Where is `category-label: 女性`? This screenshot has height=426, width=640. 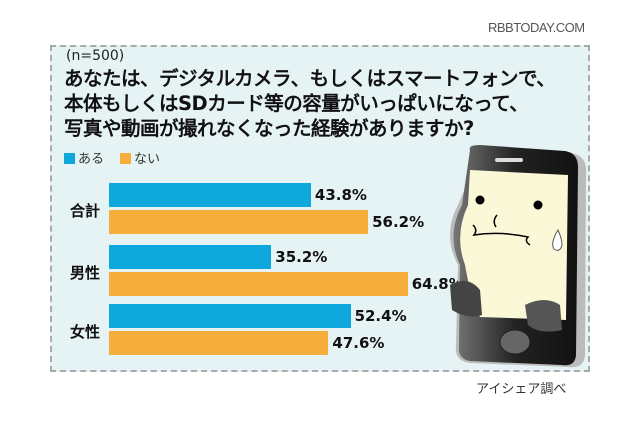 category-label: 女性 is located at coordinates (85, 332).